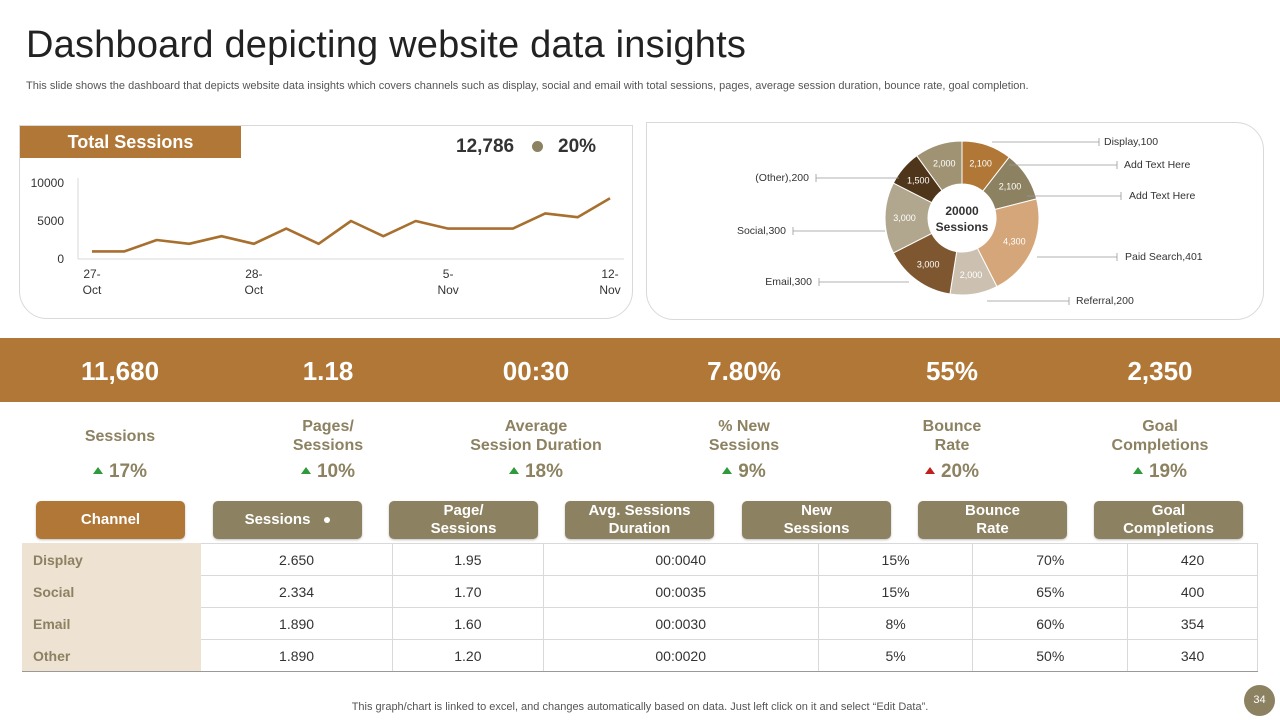 Image resolution: width=1280 pixels, height=720 pixels. I want to click on table-cell: 1.890, so click(296, 655).